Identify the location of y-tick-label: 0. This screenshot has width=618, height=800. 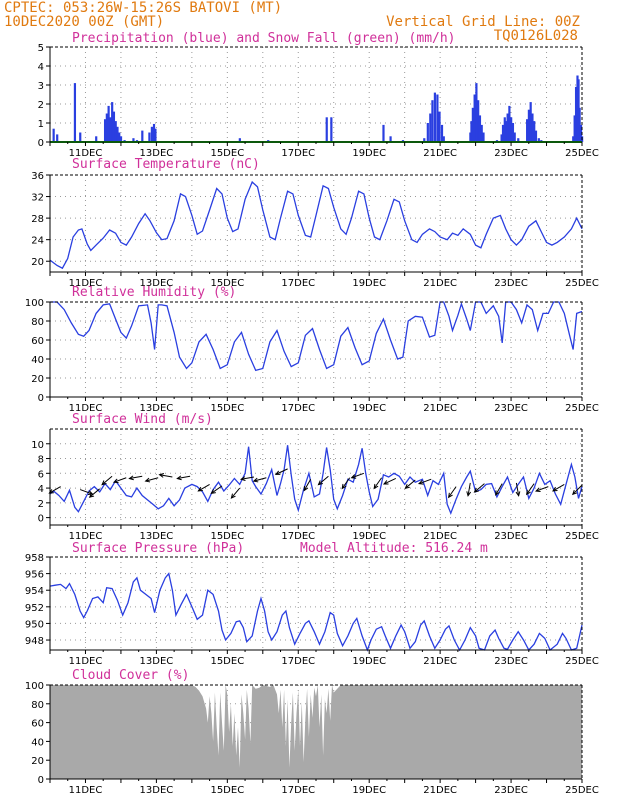
(41, 143).